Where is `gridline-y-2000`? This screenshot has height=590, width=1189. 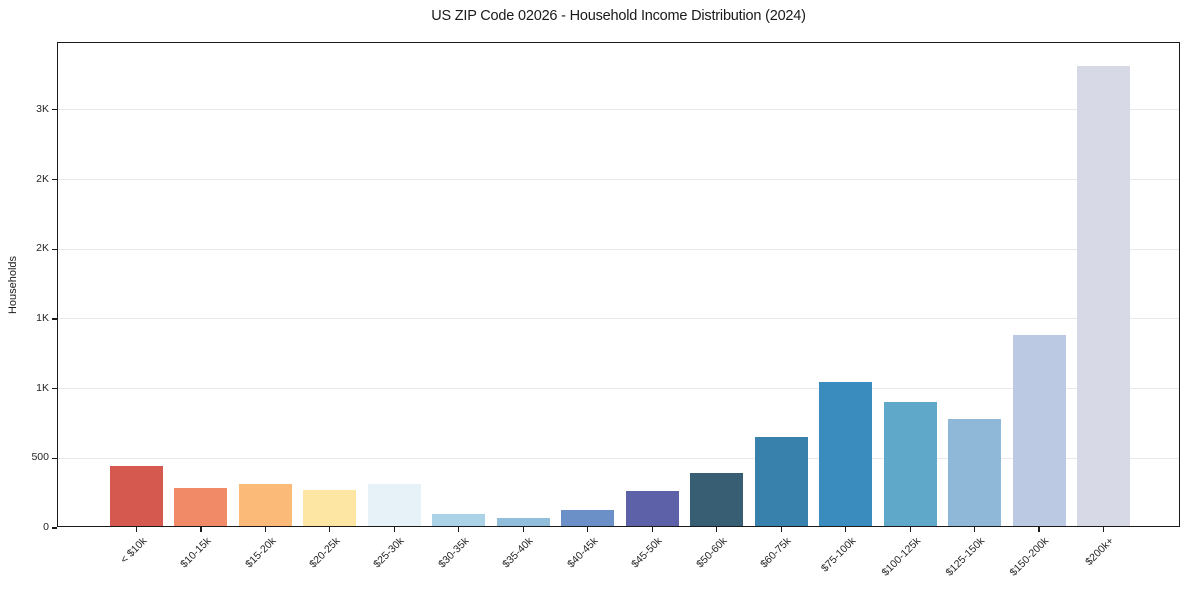
gridline-y-2000 is located at coordinates (618, 249).